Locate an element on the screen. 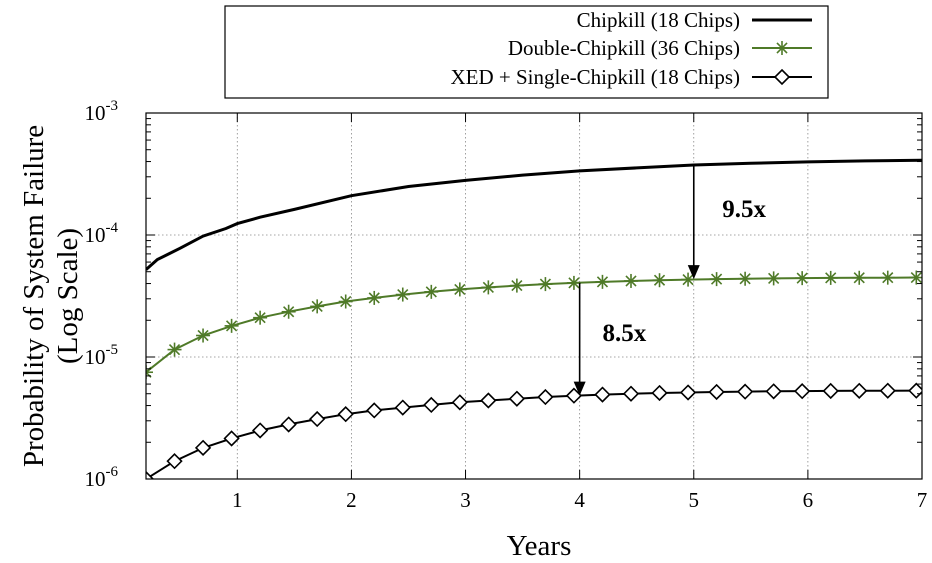 The width and height of the screenshot is (932, 563). legend-label-double-chipkill: Double-Chipkill (36 Chips) is located at coordinates (624, 48).